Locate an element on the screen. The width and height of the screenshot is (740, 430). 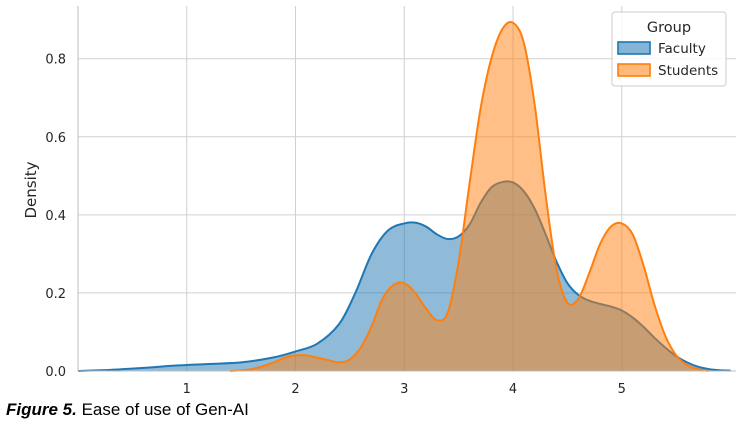
figure-caption: Figure 5. Ease of use of Gen-AI is located at coordinates (127, 410).